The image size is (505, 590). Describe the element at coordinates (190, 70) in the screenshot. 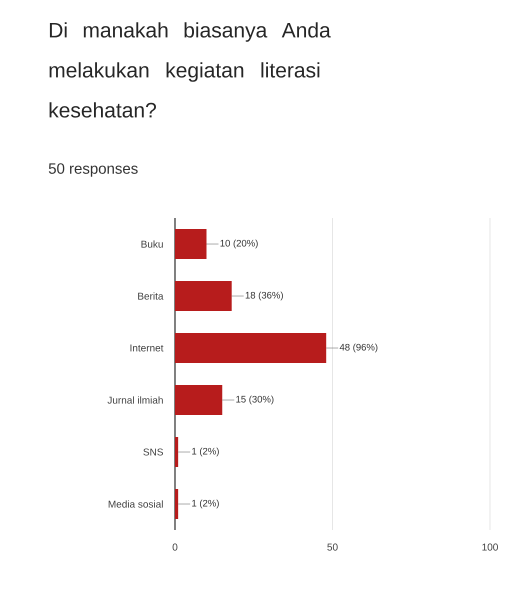

I see `chart-title: Di manakah biasanya Anda melakukan kegiatan literasi kesehatan?` at that location.